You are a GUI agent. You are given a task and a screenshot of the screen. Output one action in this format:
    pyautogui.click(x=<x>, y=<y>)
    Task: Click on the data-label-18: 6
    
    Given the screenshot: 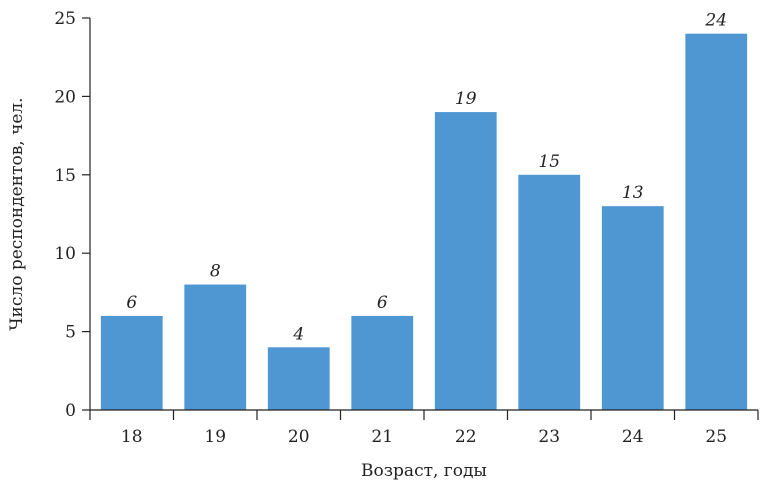 What is the action you would take?
    pyautogui.click(x=131, y=303)
    